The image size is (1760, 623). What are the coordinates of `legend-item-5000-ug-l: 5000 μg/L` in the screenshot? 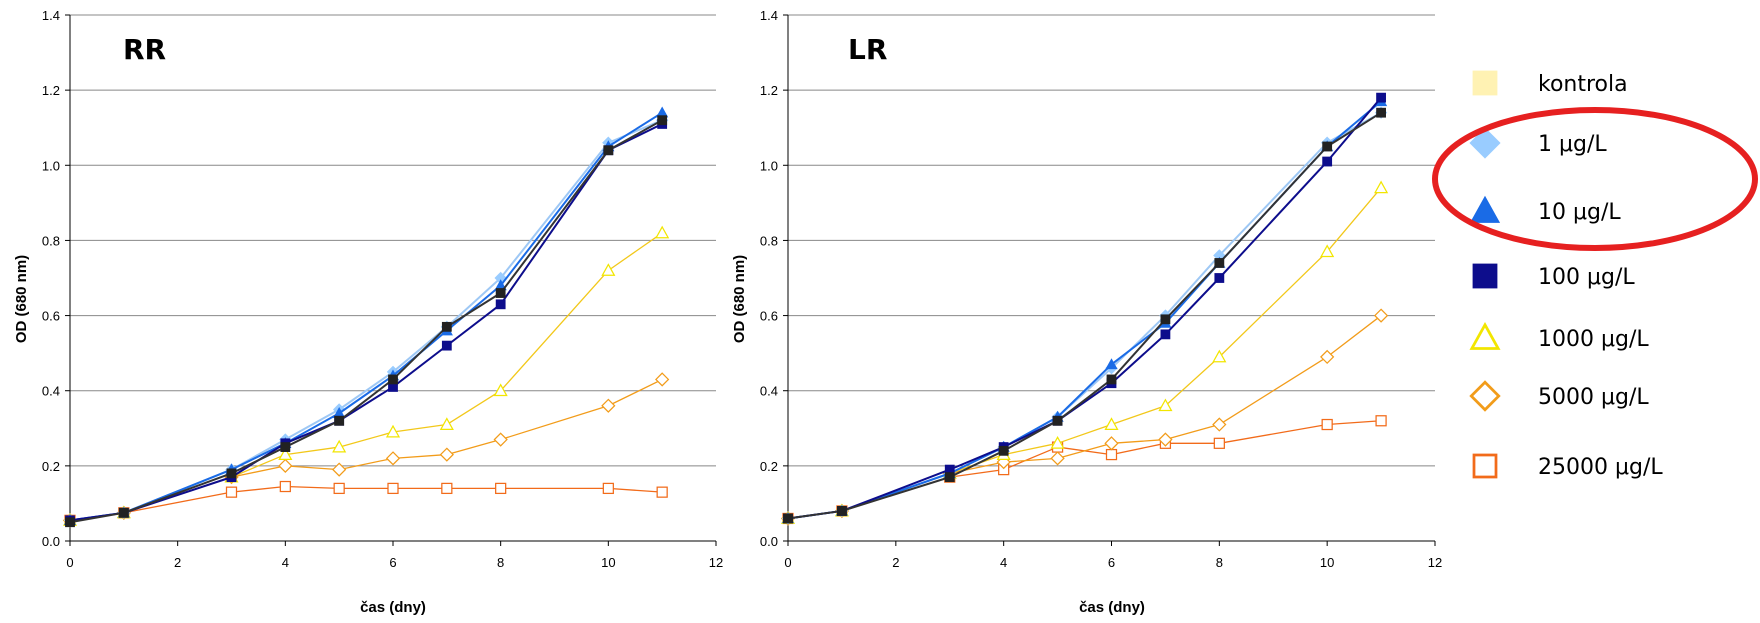 It's located at (1559, 396).